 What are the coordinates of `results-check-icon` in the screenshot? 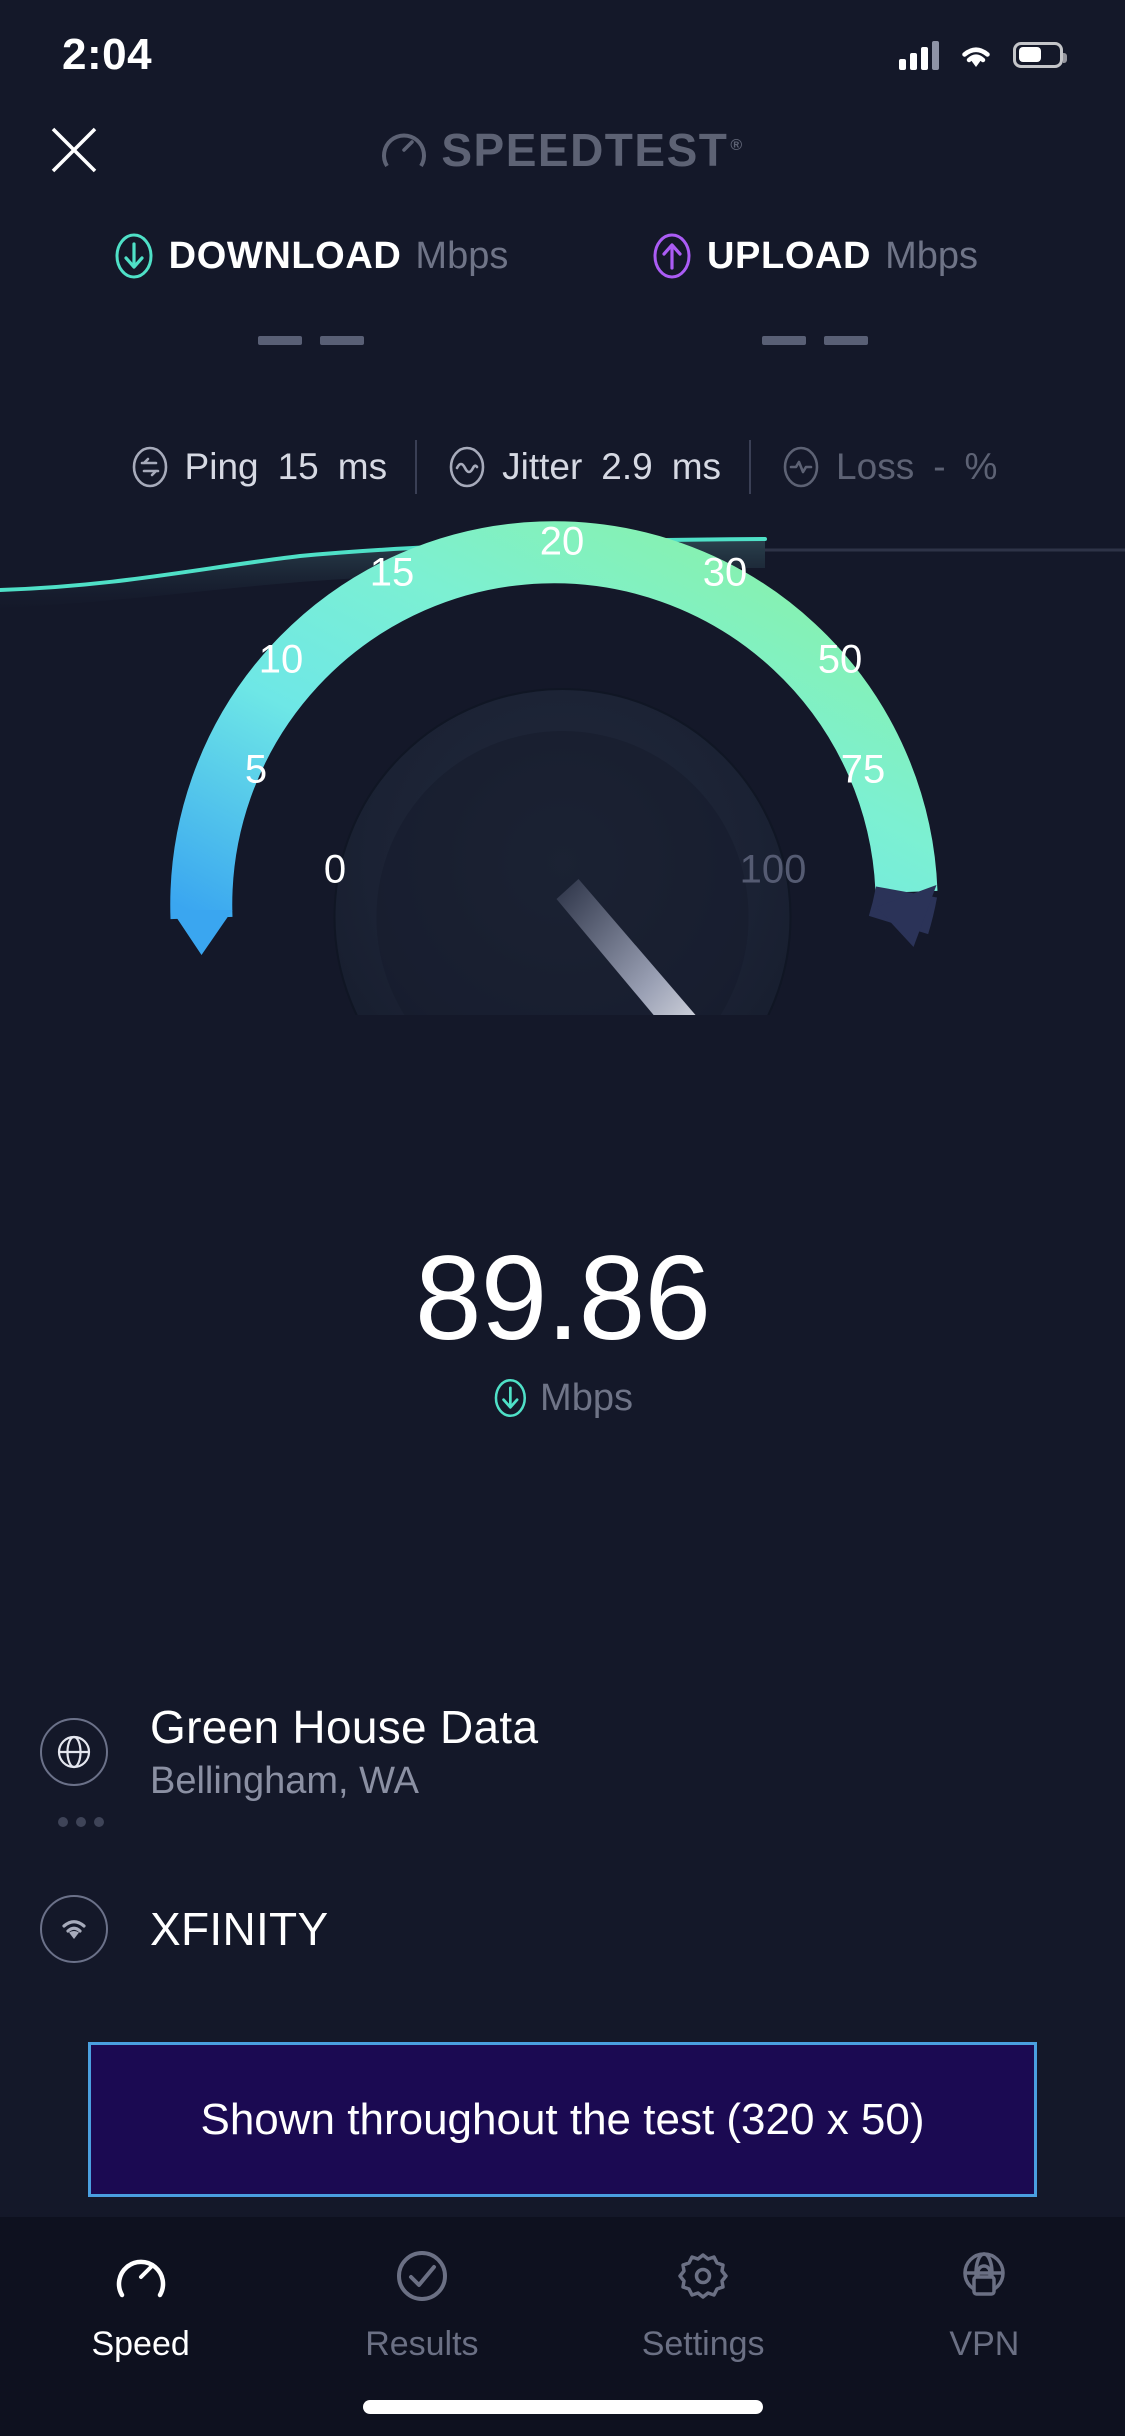 It's located at (421, 2276).